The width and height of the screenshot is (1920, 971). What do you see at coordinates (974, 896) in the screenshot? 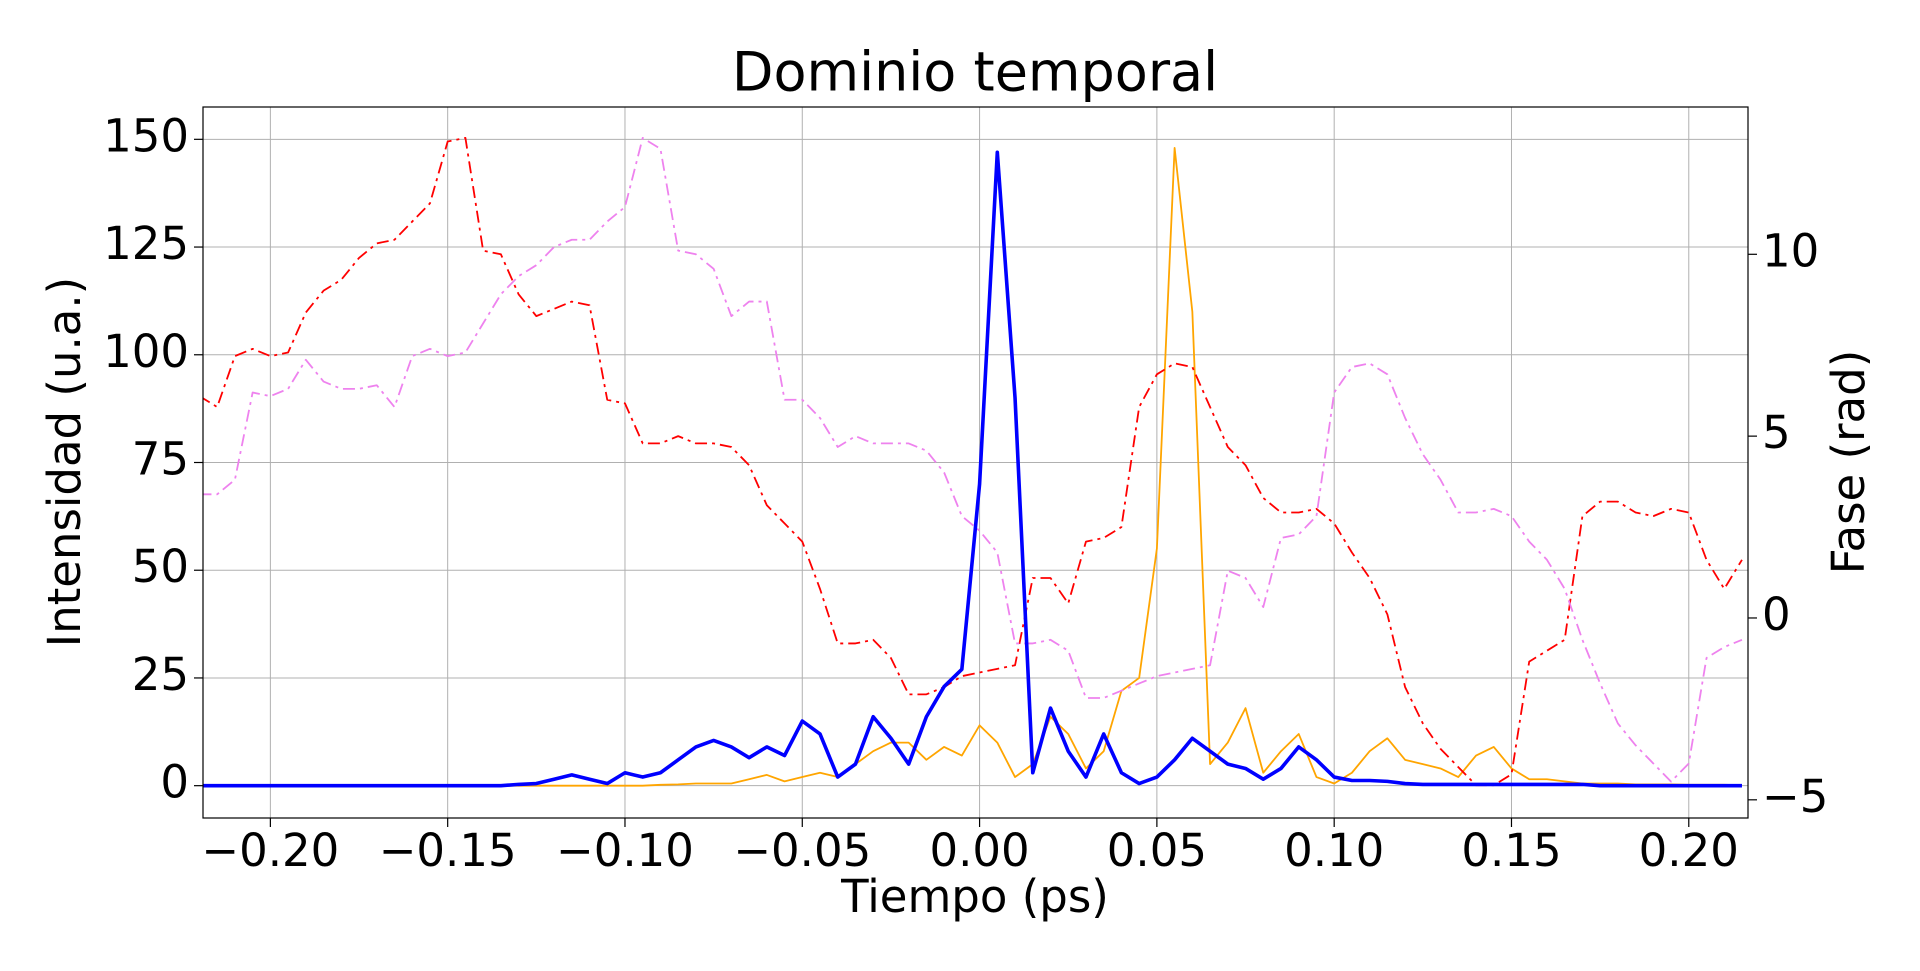
I see `x-axis-label: Tiempo (ps)` at bounding box center [974, 896].